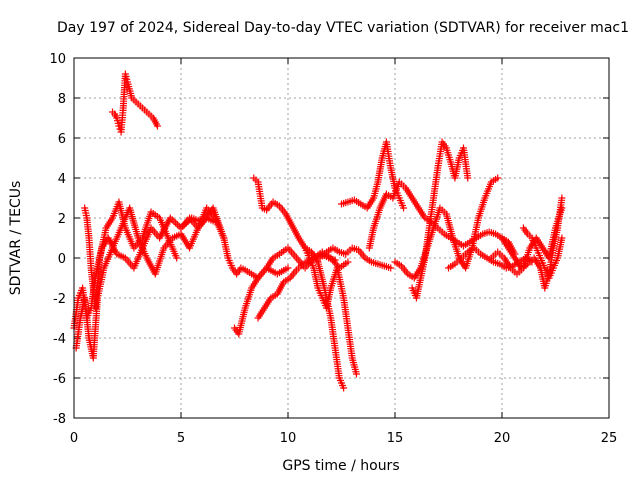 The width and height of the screenshot is (640, 480). What do you see at coordinates (57, 59) in the screenshot?
I see `y-tick-label: 10` at bounding box center [57, 59].